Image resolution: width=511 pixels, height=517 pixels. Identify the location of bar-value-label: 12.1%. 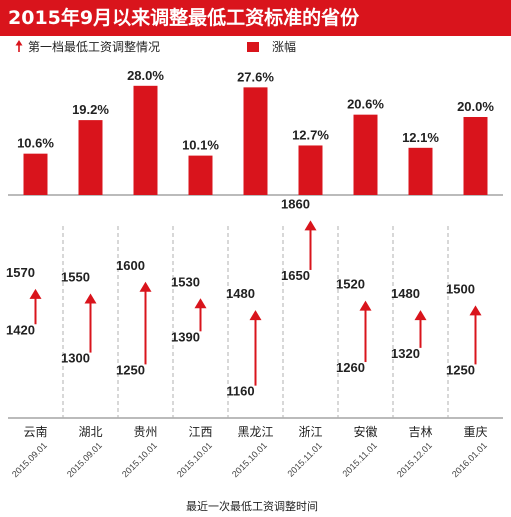
(420, 137).